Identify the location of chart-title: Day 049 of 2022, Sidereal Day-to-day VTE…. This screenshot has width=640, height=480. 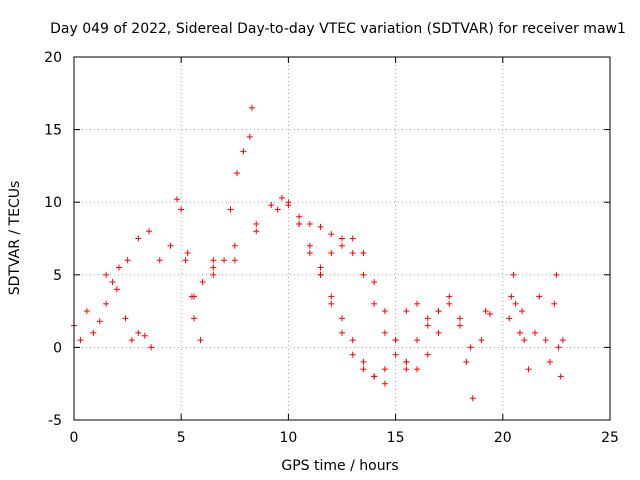
(338, 29).